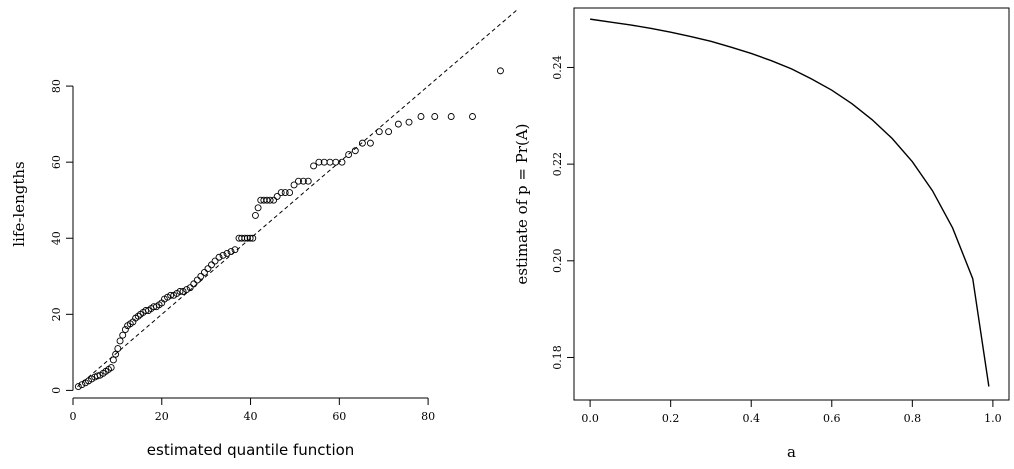 Image resolution: width=1014 pixels, height=469 pixels. I want to click on y-tick-label: 40, so click(56, 238).